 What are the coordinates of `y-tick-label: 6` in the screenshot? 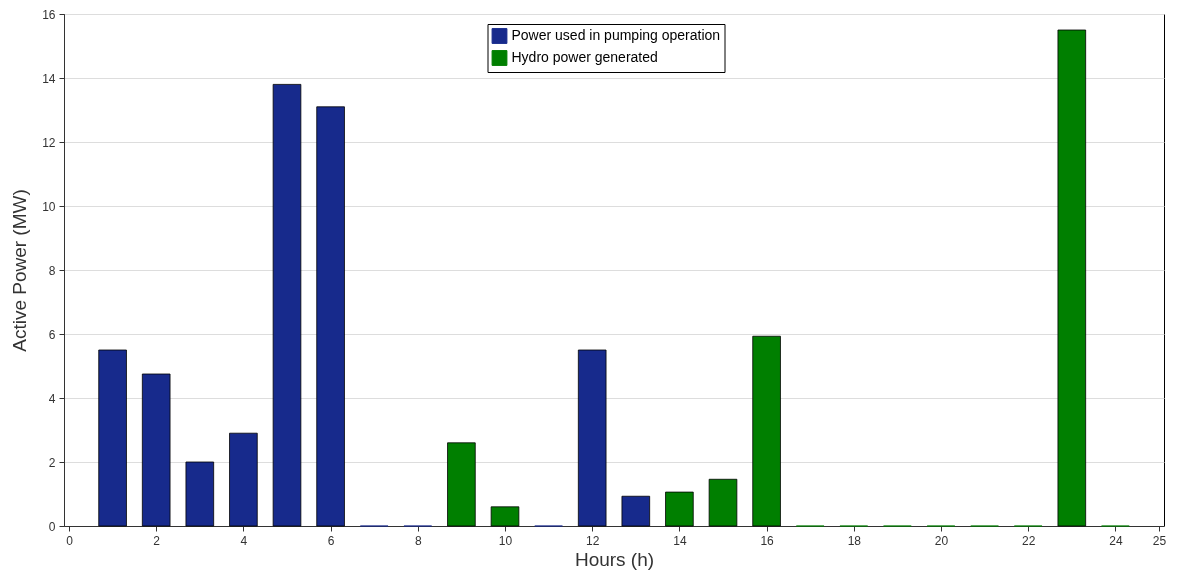 It's located at (52, 334).